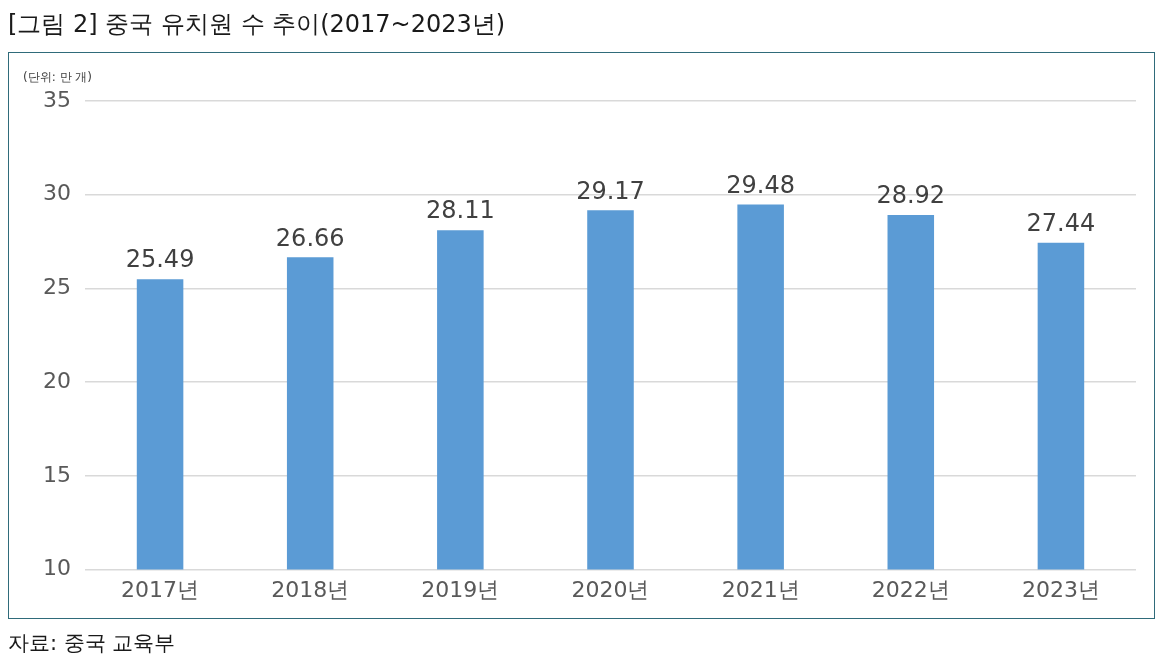 The height and width of the screenshot is (666, 1164). I want to click on y-tick-label: 35, so click(56, 99).